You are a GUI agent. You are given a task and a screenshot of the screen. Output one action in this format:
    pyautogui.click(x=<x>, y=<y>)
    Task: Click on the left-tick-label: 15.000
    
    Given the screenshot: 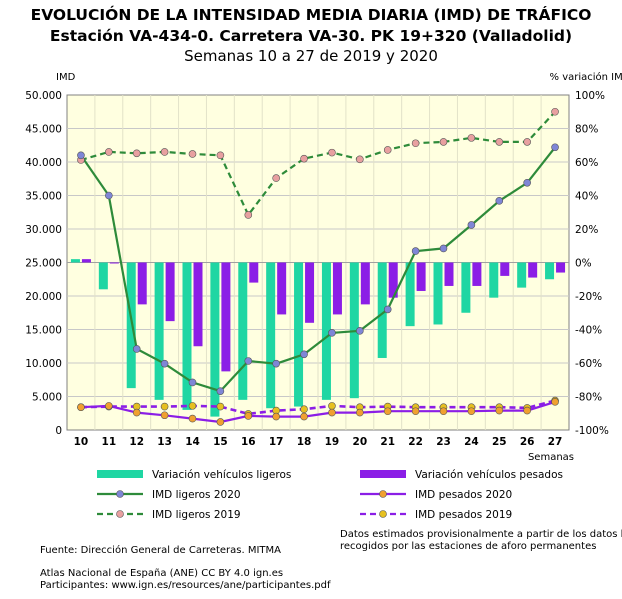 What is the action you would take?
    pyautogui.click(x=43, y=331)
    